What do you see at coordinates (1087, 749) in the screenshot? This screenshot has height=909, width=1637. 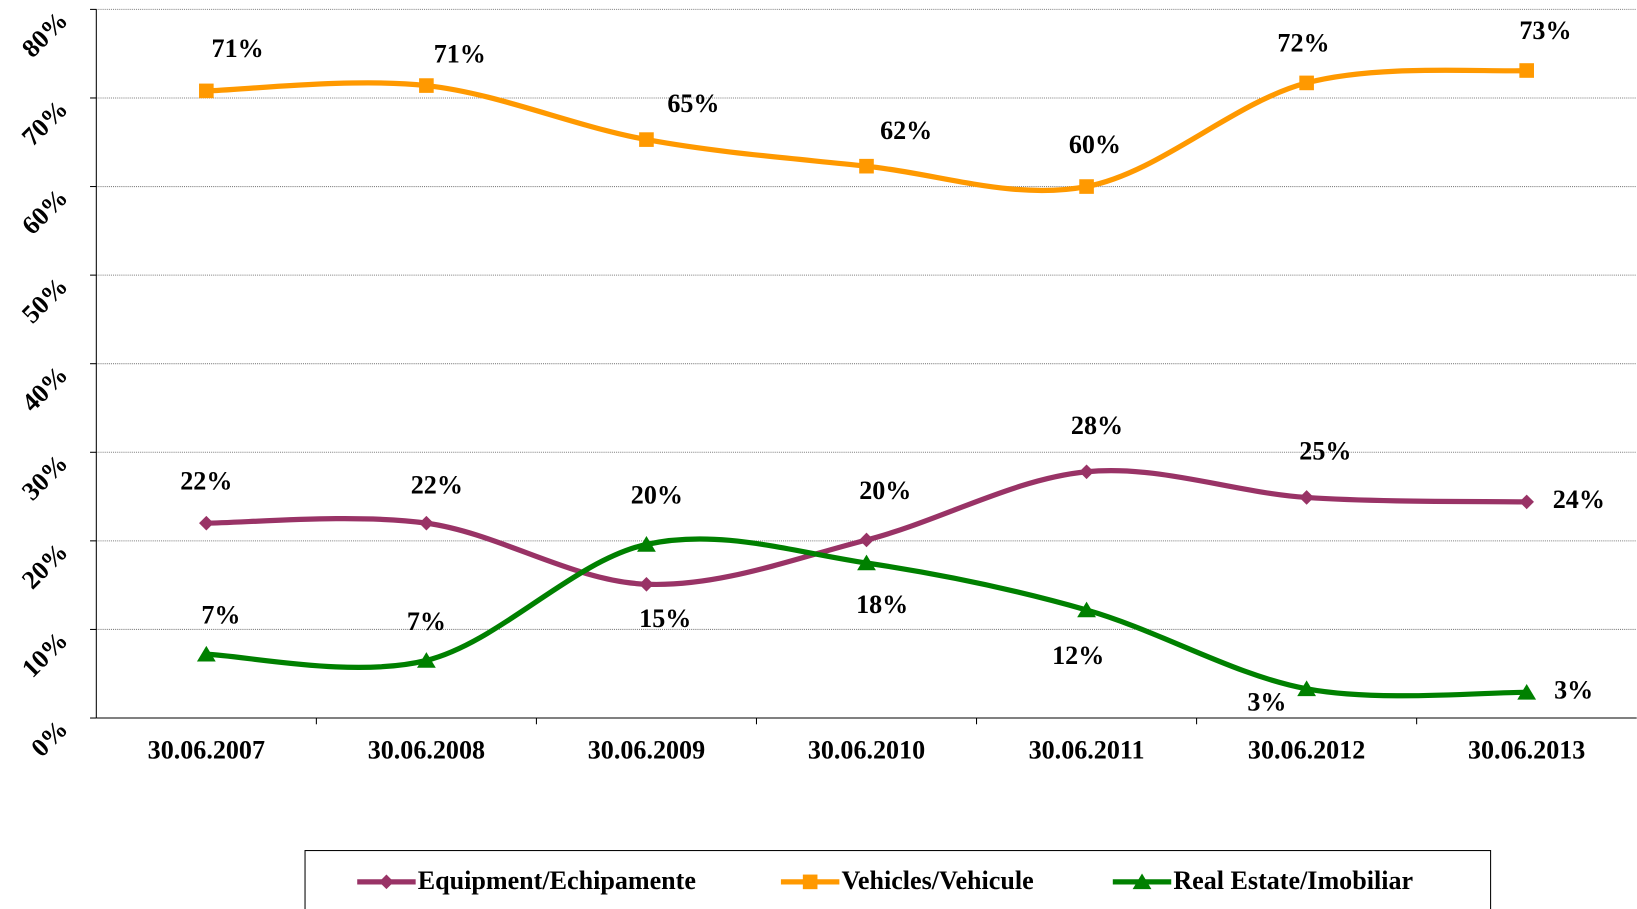 I see `x-tick-label: 30.06.2011` at bounding box center [1087, 749].